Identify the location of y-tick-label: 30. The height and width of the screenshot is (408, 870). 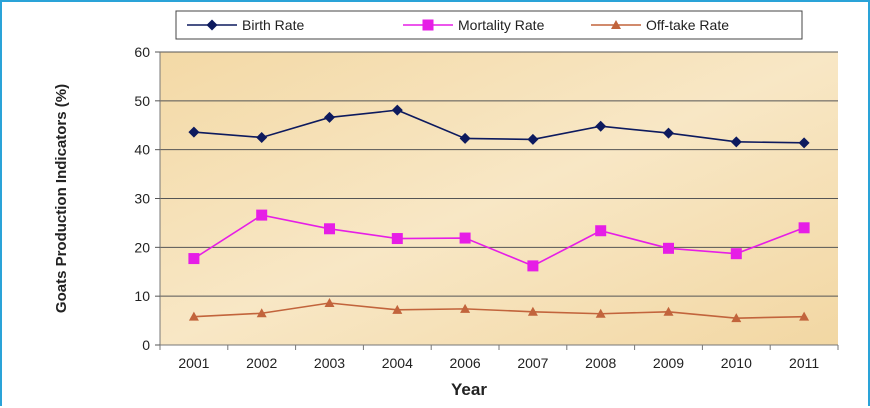
(142, 199).